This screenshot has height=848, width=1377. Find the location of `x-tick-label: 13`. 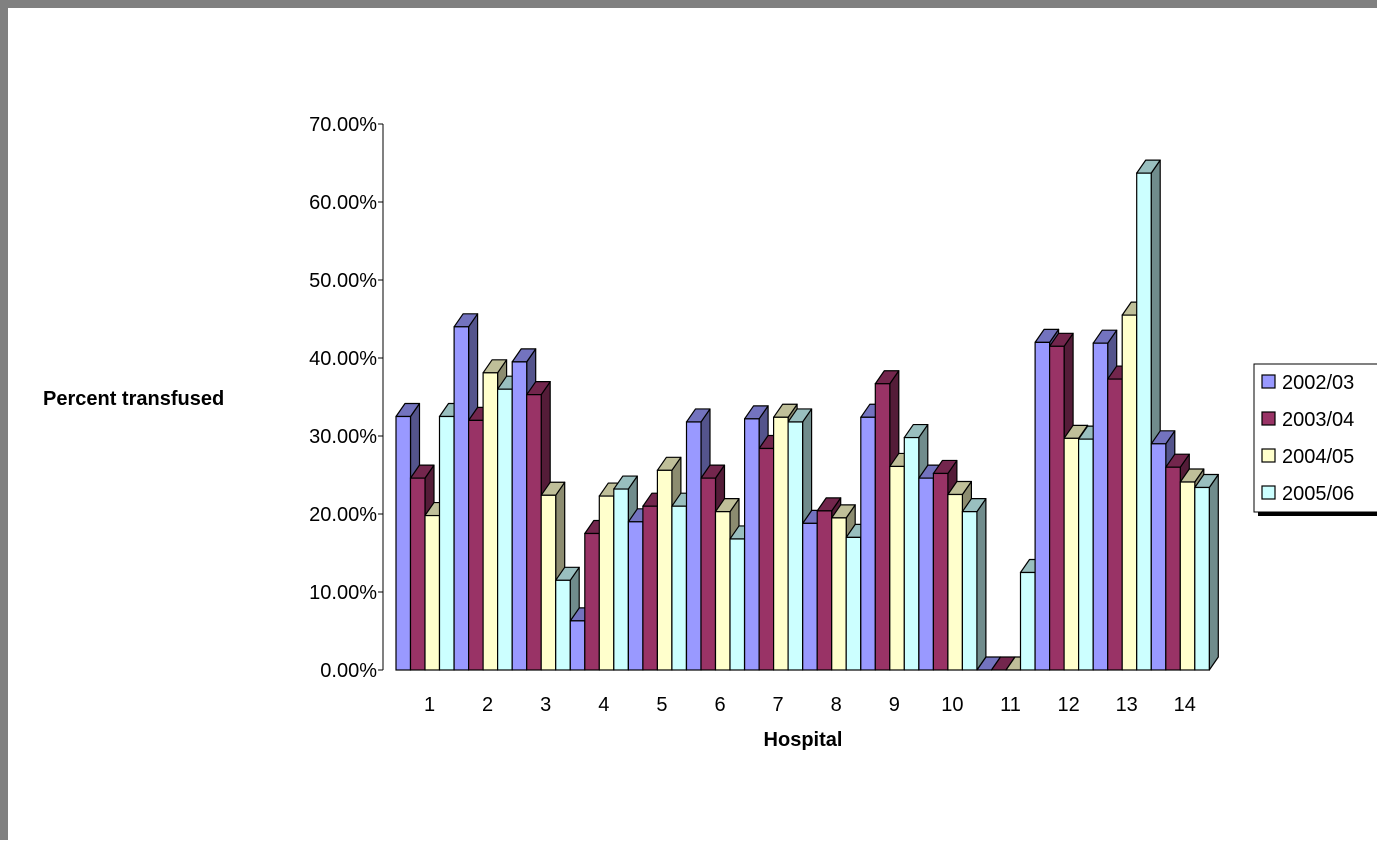

x-tick-label: 13 is located at coordinates (1127, 705).